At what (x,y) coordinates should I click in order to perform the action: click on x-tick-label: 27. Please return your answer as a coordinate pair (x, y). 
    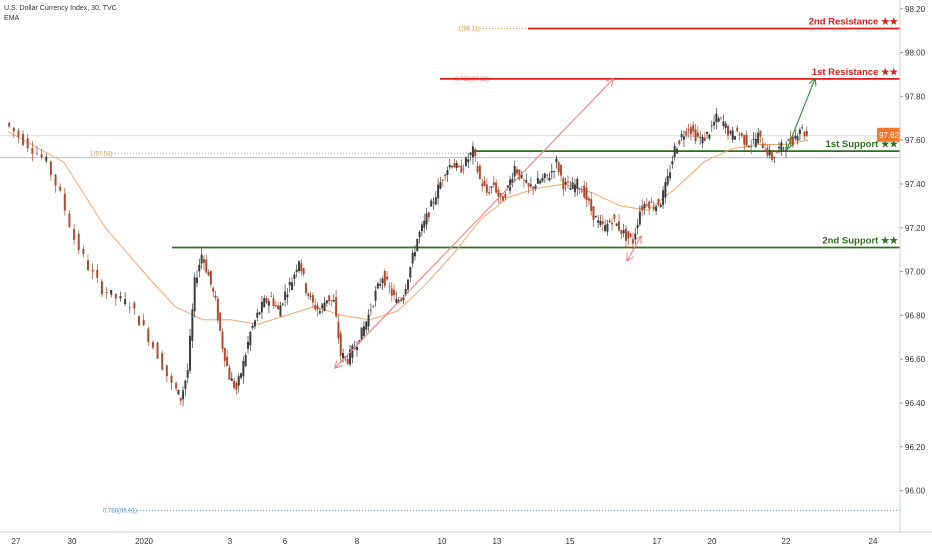
    Looking at the image, I should click on (16, 541).